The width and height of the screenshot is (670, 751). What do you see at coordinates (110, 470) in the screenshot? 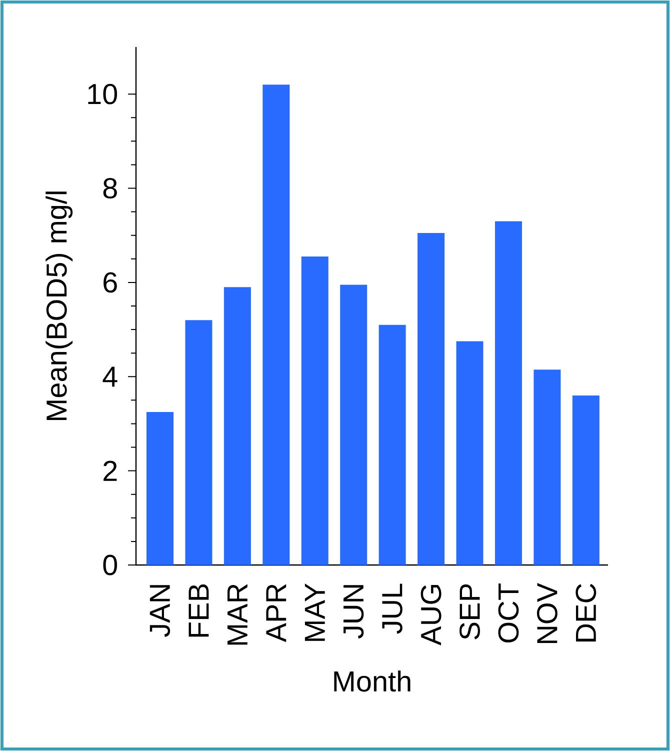
I see `y-tick-label: 2` at bounding box center [110, 470].